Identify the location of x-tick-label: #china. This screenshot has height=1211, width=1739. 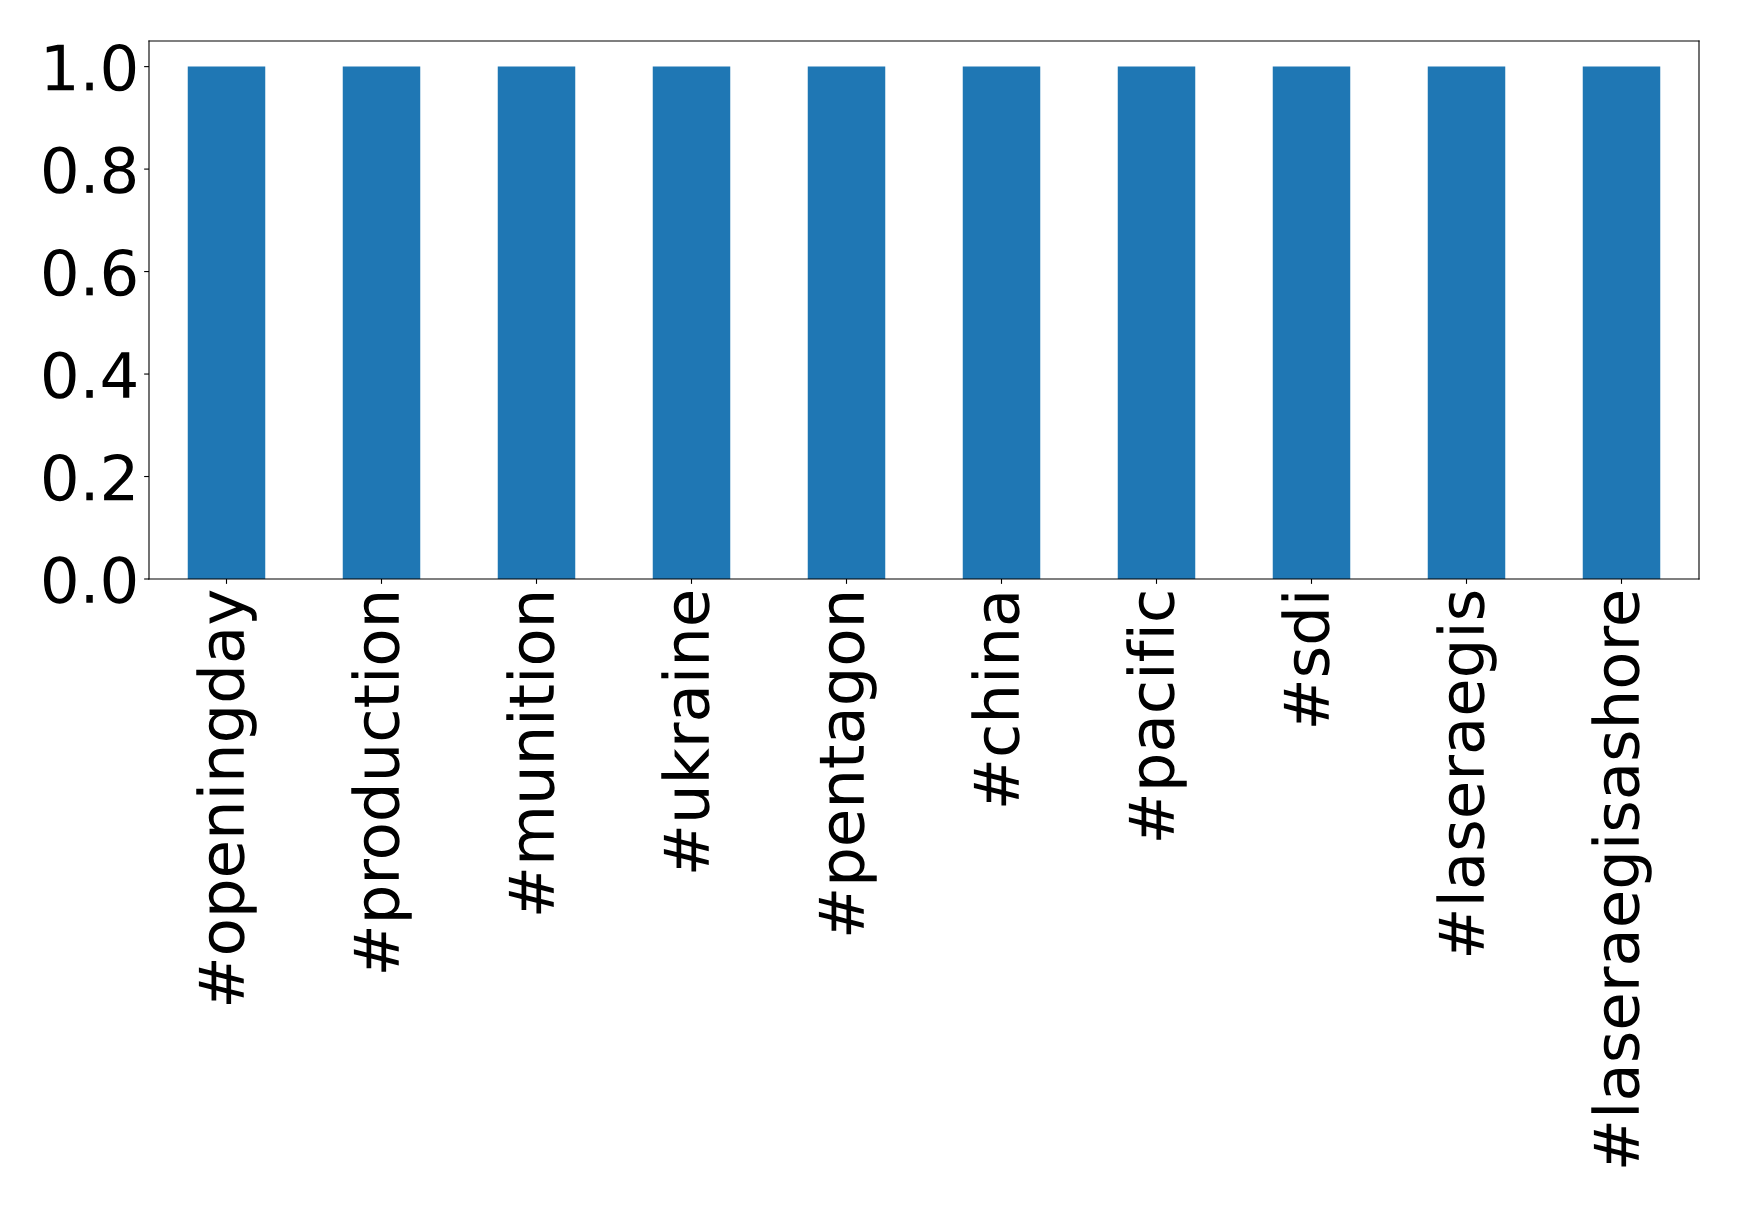
(995, 700).